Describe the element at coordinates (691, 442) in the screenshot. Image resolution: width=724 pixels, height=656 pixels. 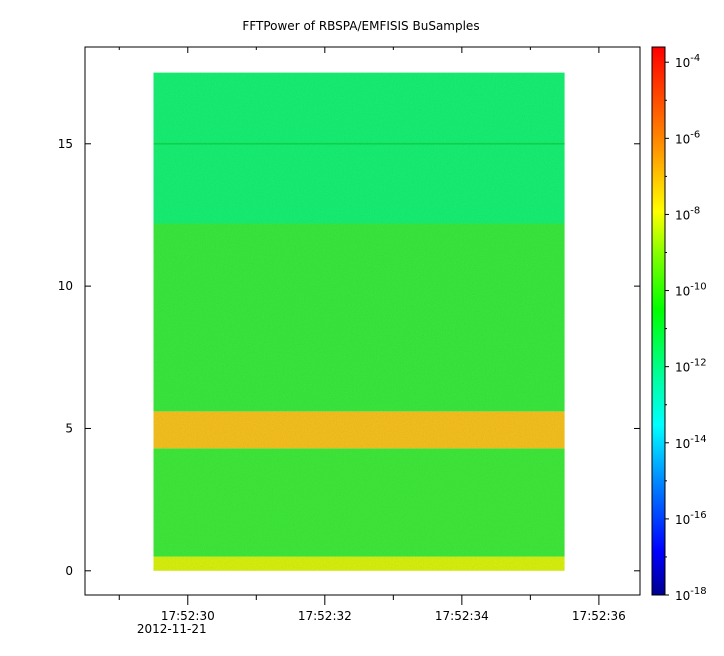
I see `colorbar-tick-label: 10⁻¹⁴` at that location.